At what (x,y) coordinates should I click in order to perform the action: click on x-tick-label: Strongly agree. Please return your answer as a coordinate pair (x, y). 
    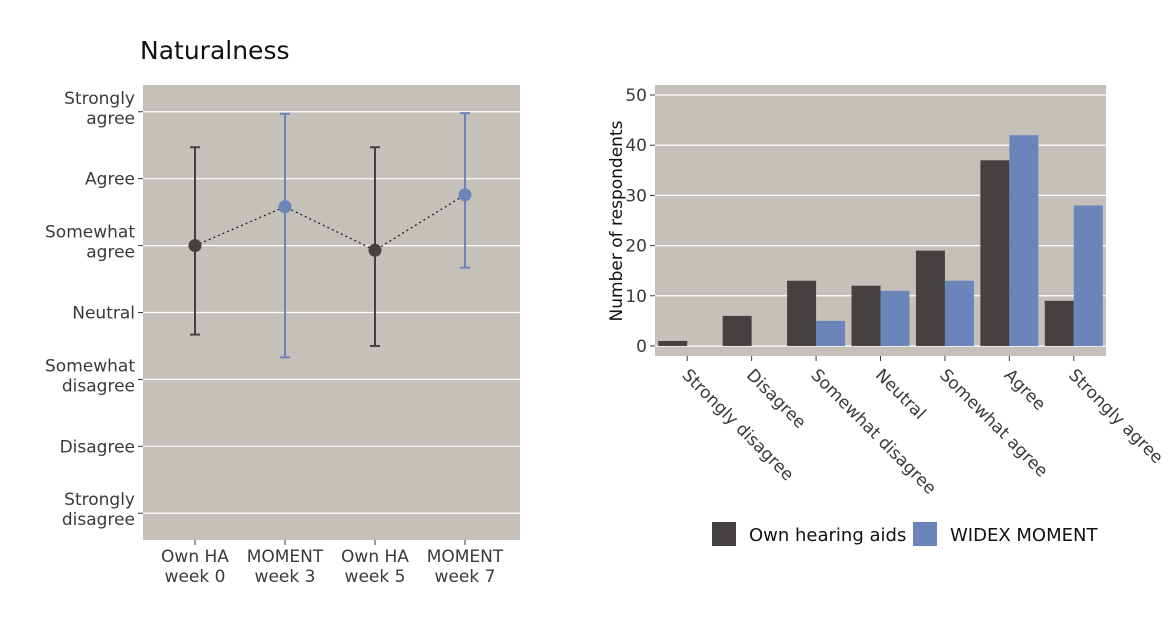
    Looking at the image, I should click on (1115, 416).